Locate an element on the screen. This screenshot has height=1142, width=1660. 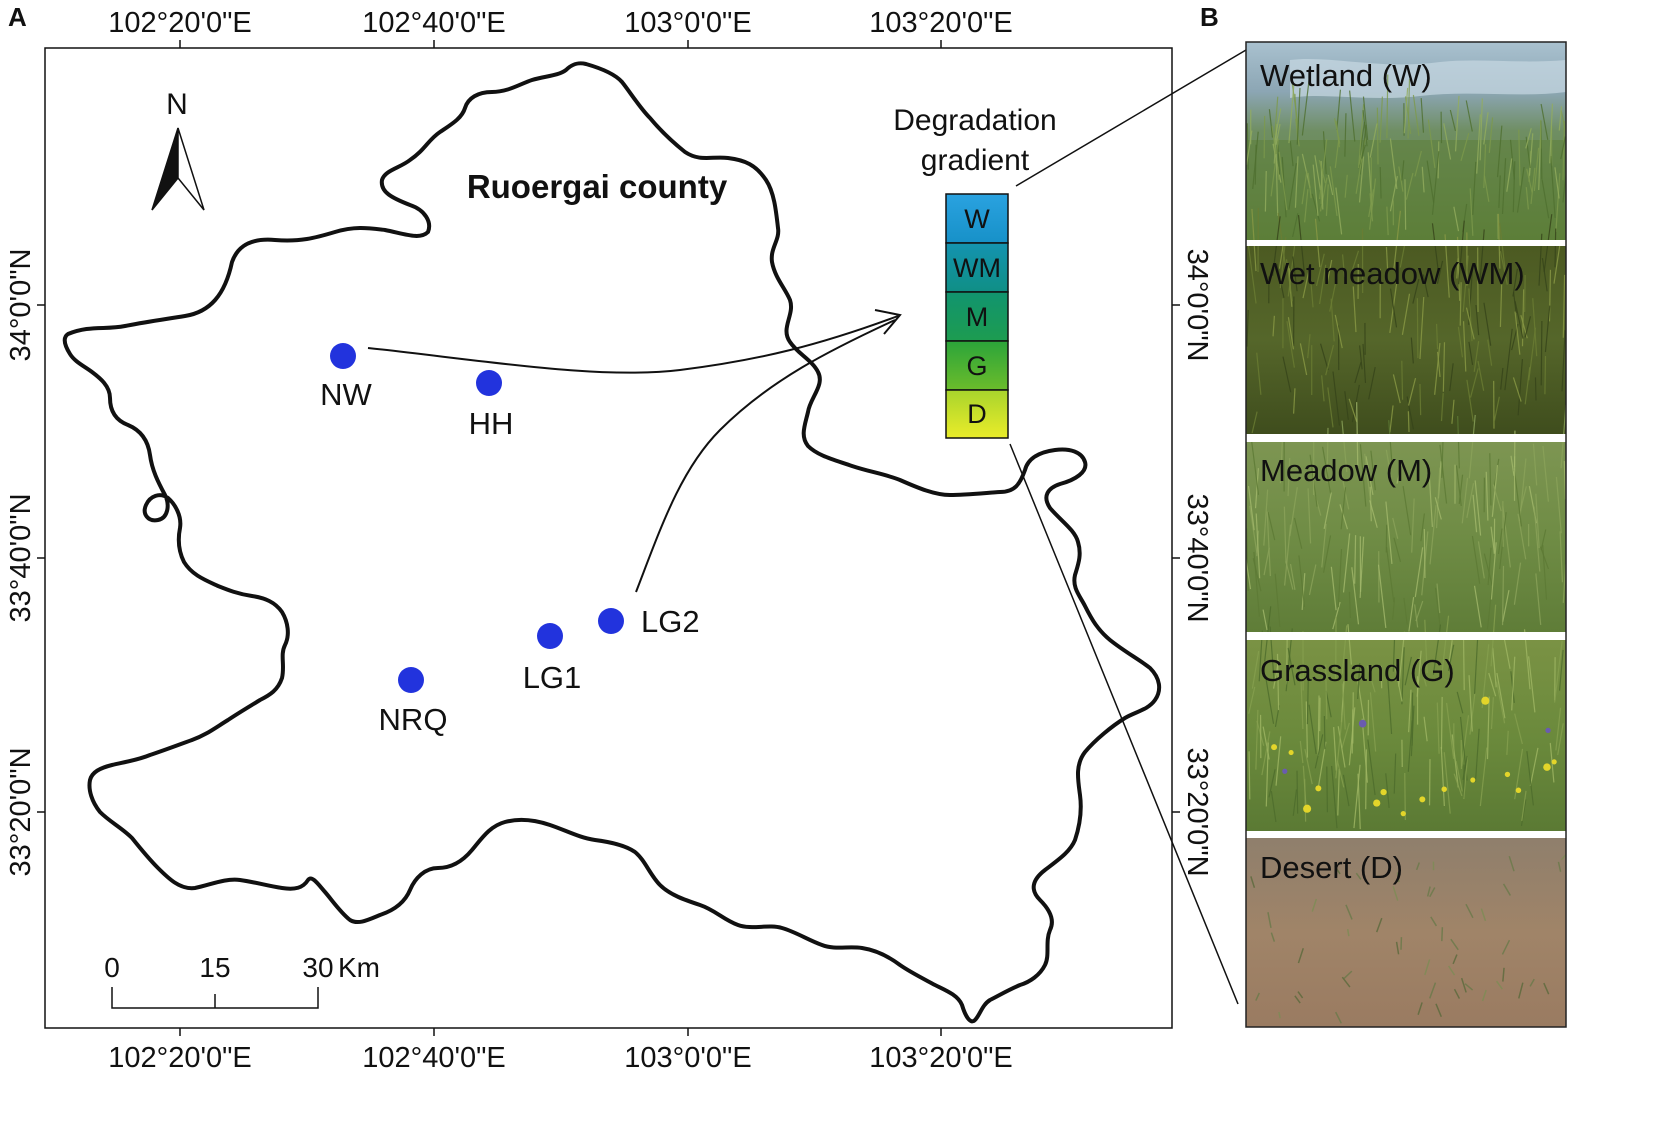
top-tick-label: 102°20'0"E is located at coordinates (180, 23).